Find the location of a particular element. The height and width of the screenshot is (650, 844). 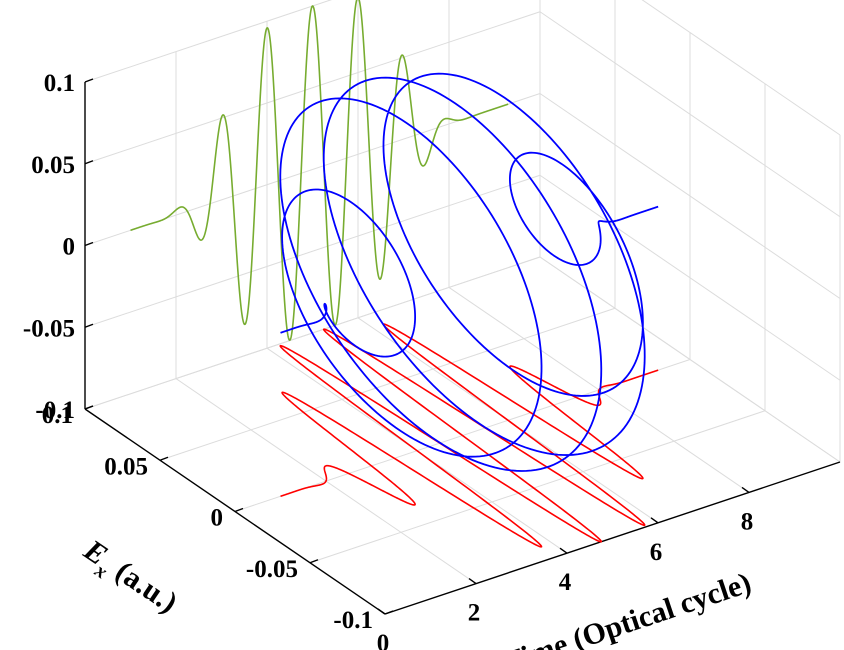

y-tick-label: 0.1 is located at coordinates (57, 415).